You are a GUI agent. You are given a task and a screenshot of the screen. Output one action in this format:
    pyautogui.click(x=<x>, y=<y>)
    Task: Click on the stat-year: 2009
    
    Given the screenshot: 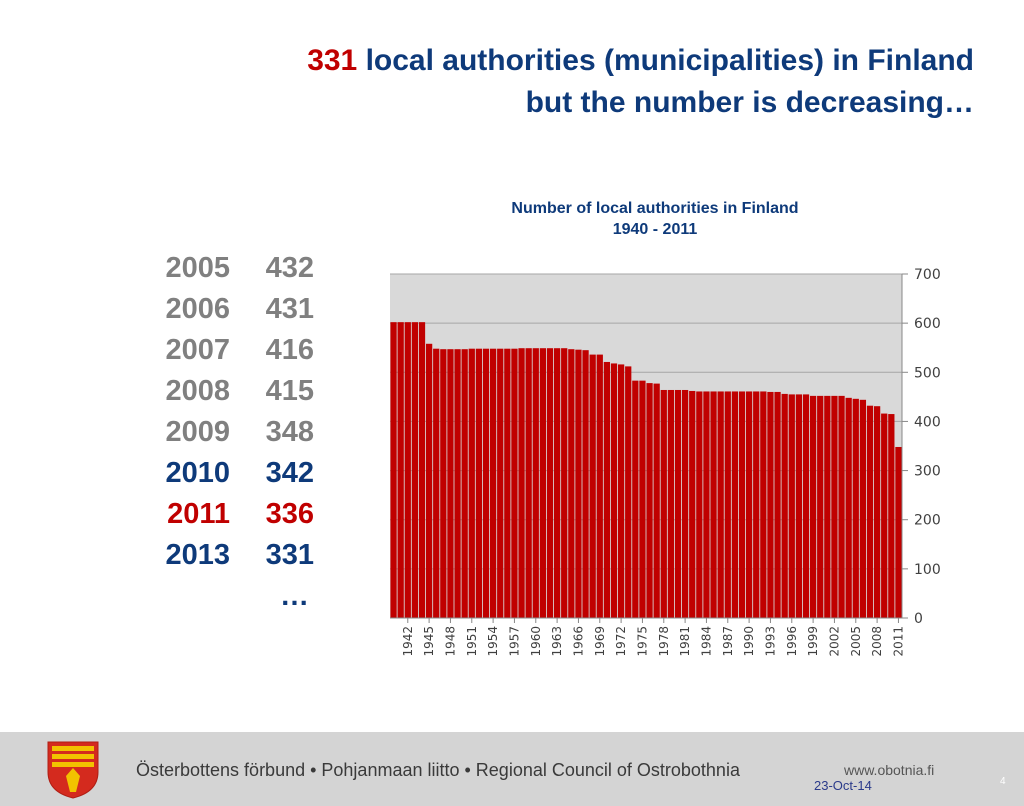 What is the action you would take?
    pyautogui.click(x=197, y=432)
    